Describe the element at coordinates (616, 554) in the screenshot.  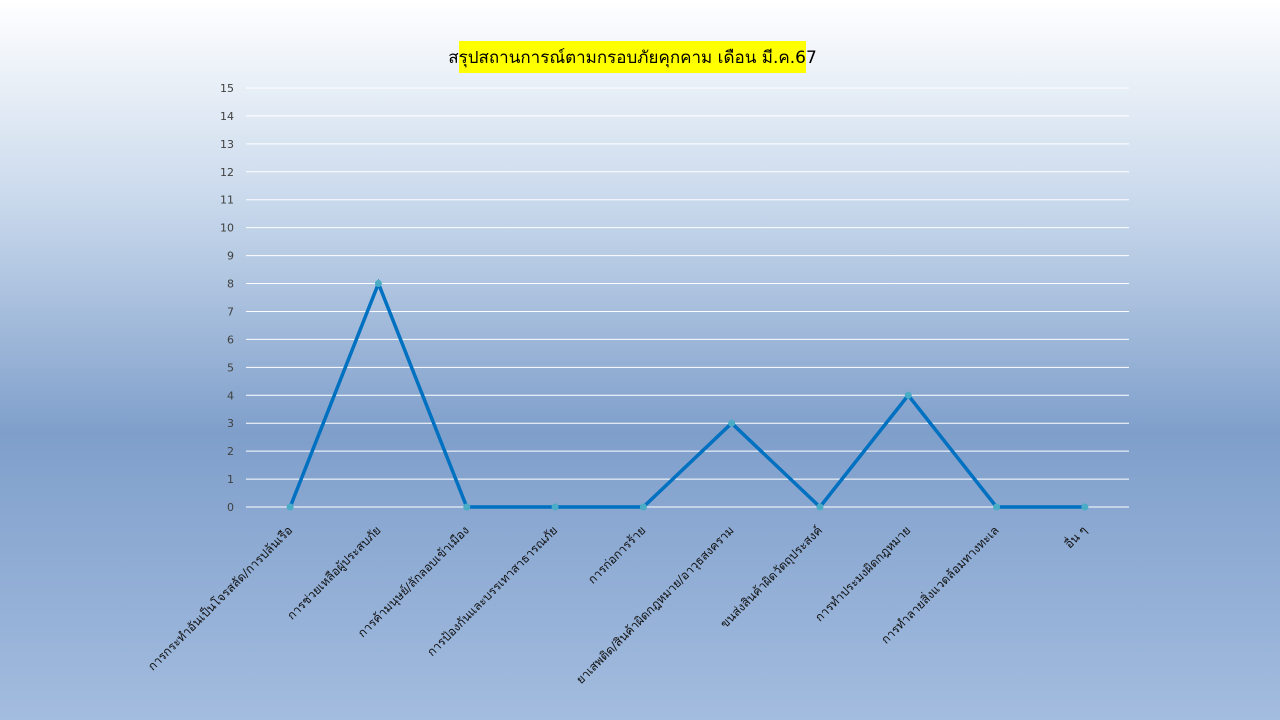
I see `x-tick-label: การก่อการร้าย` at that location.